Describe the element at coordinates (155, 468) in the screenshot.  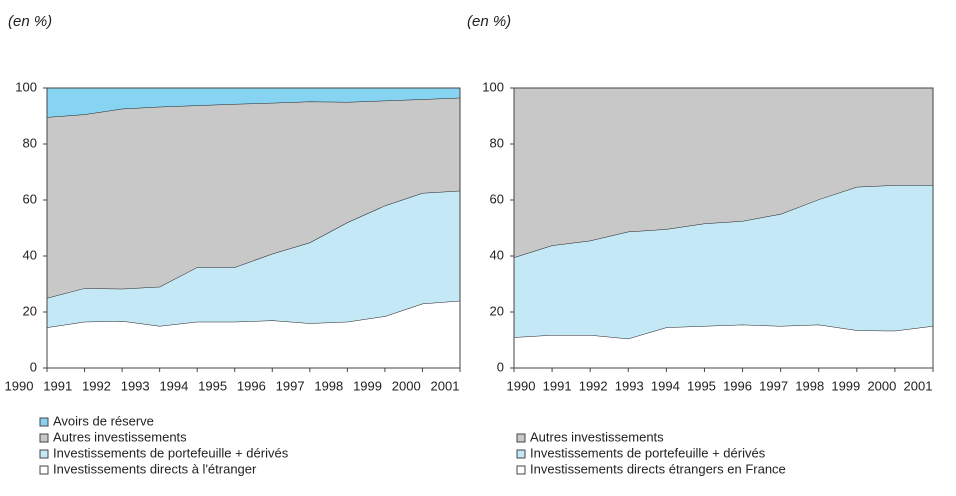
I see `legend-label: Investissements directs à l'étranger` at that location.